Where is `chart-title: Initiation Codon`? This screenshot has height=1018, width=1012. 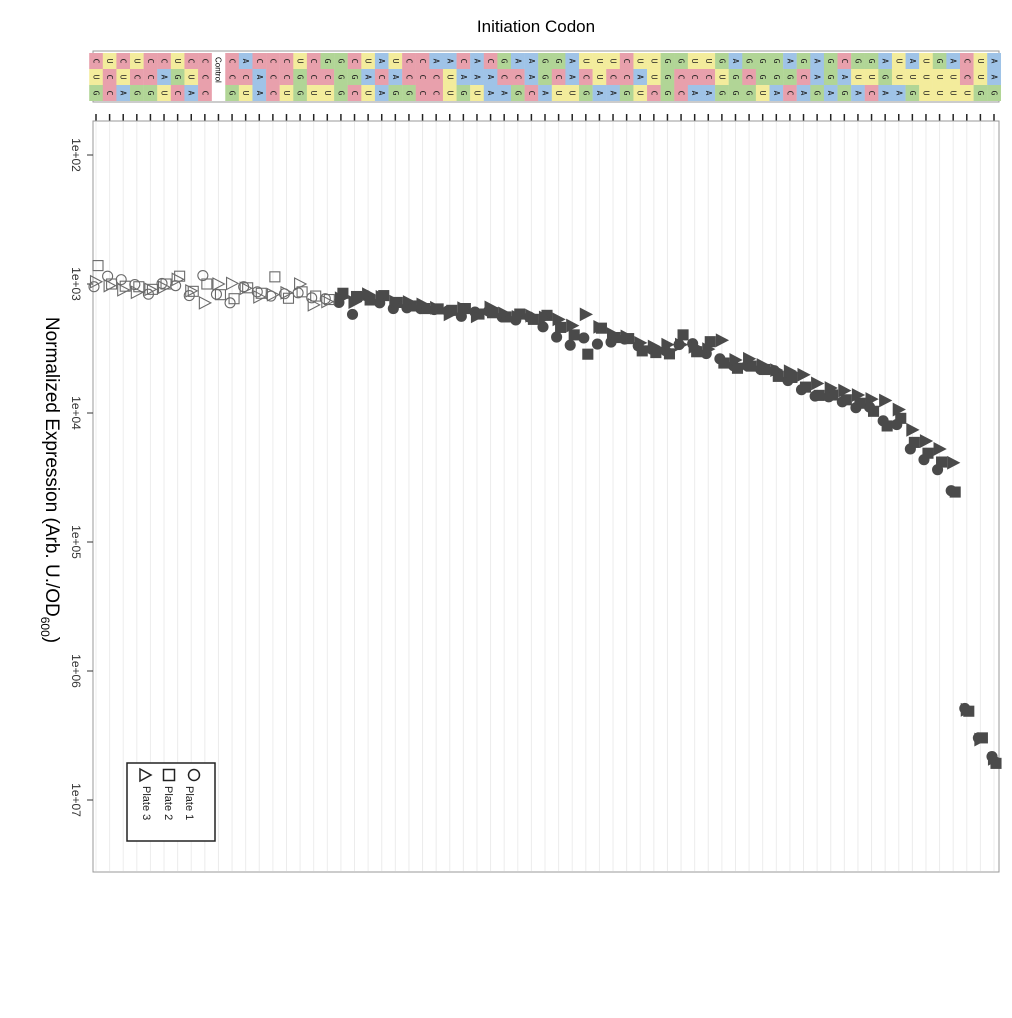
chart-title: Initiation Codon is located at coordinates (536, 26).